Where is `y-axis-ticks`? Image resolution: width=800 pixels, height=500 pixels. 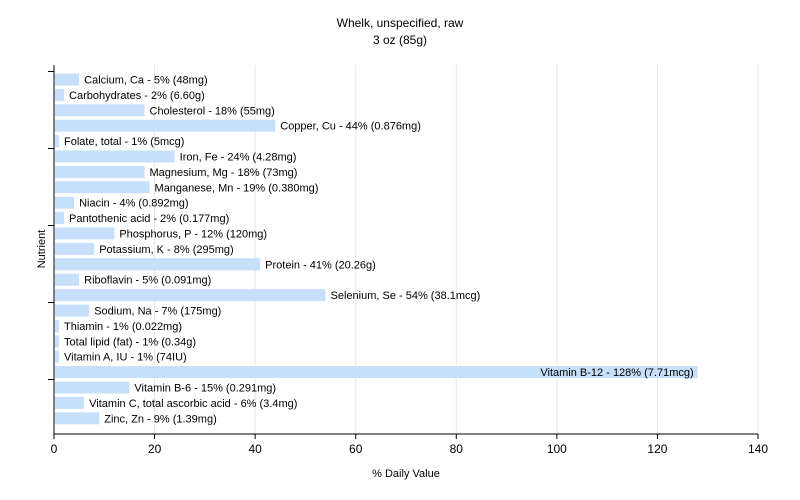 y-axis-ticks is located at coordinates (51, 225).